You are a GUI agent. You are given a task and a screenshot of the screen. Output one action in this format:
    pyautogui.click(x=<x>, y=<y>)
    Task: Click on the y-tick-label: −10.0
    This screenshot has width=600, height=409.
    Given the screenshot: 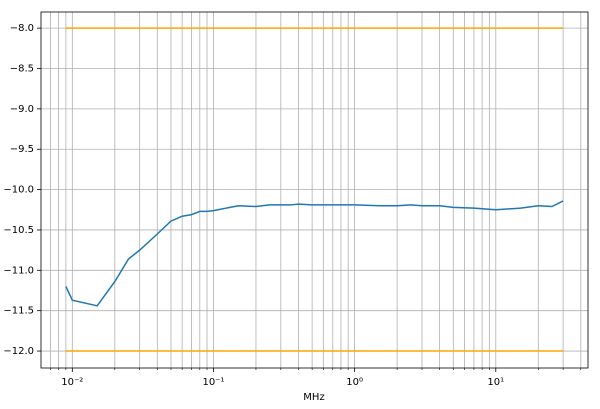 What is the action you would take?
    pyautogui.click(x=18, y=190)
    